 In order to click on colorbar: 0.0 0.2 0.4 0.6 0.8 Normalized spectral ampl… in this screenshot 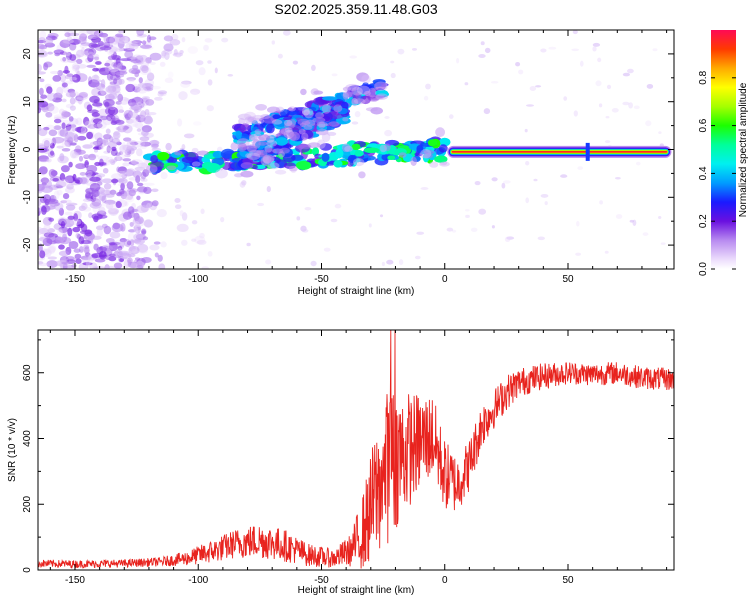, I will do `click(723, 153)`.